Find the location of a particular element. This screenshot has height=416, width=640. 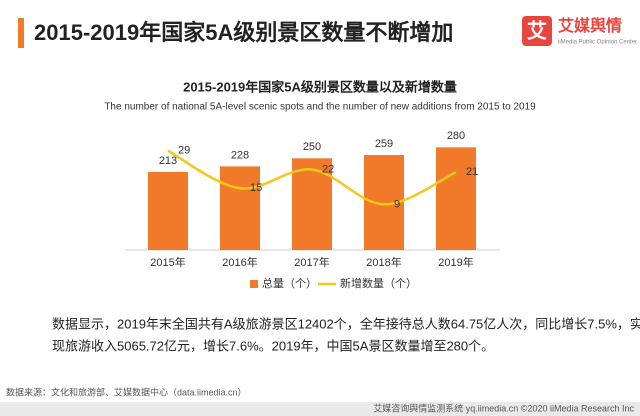

bar-label: 250 is located at coordinates (312, 147).